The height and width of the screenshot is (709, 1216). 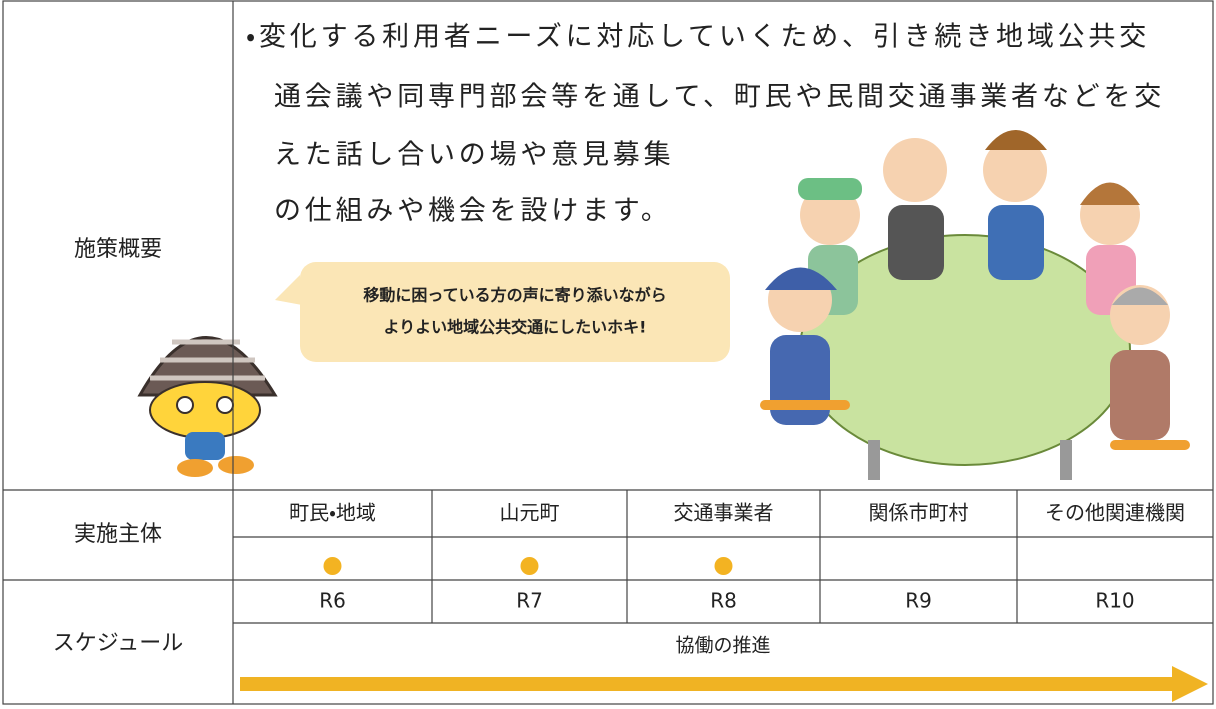 I want to click on speech-text: よりよい地域公共交通にしたいホキ!, so click(x=515, y=327).